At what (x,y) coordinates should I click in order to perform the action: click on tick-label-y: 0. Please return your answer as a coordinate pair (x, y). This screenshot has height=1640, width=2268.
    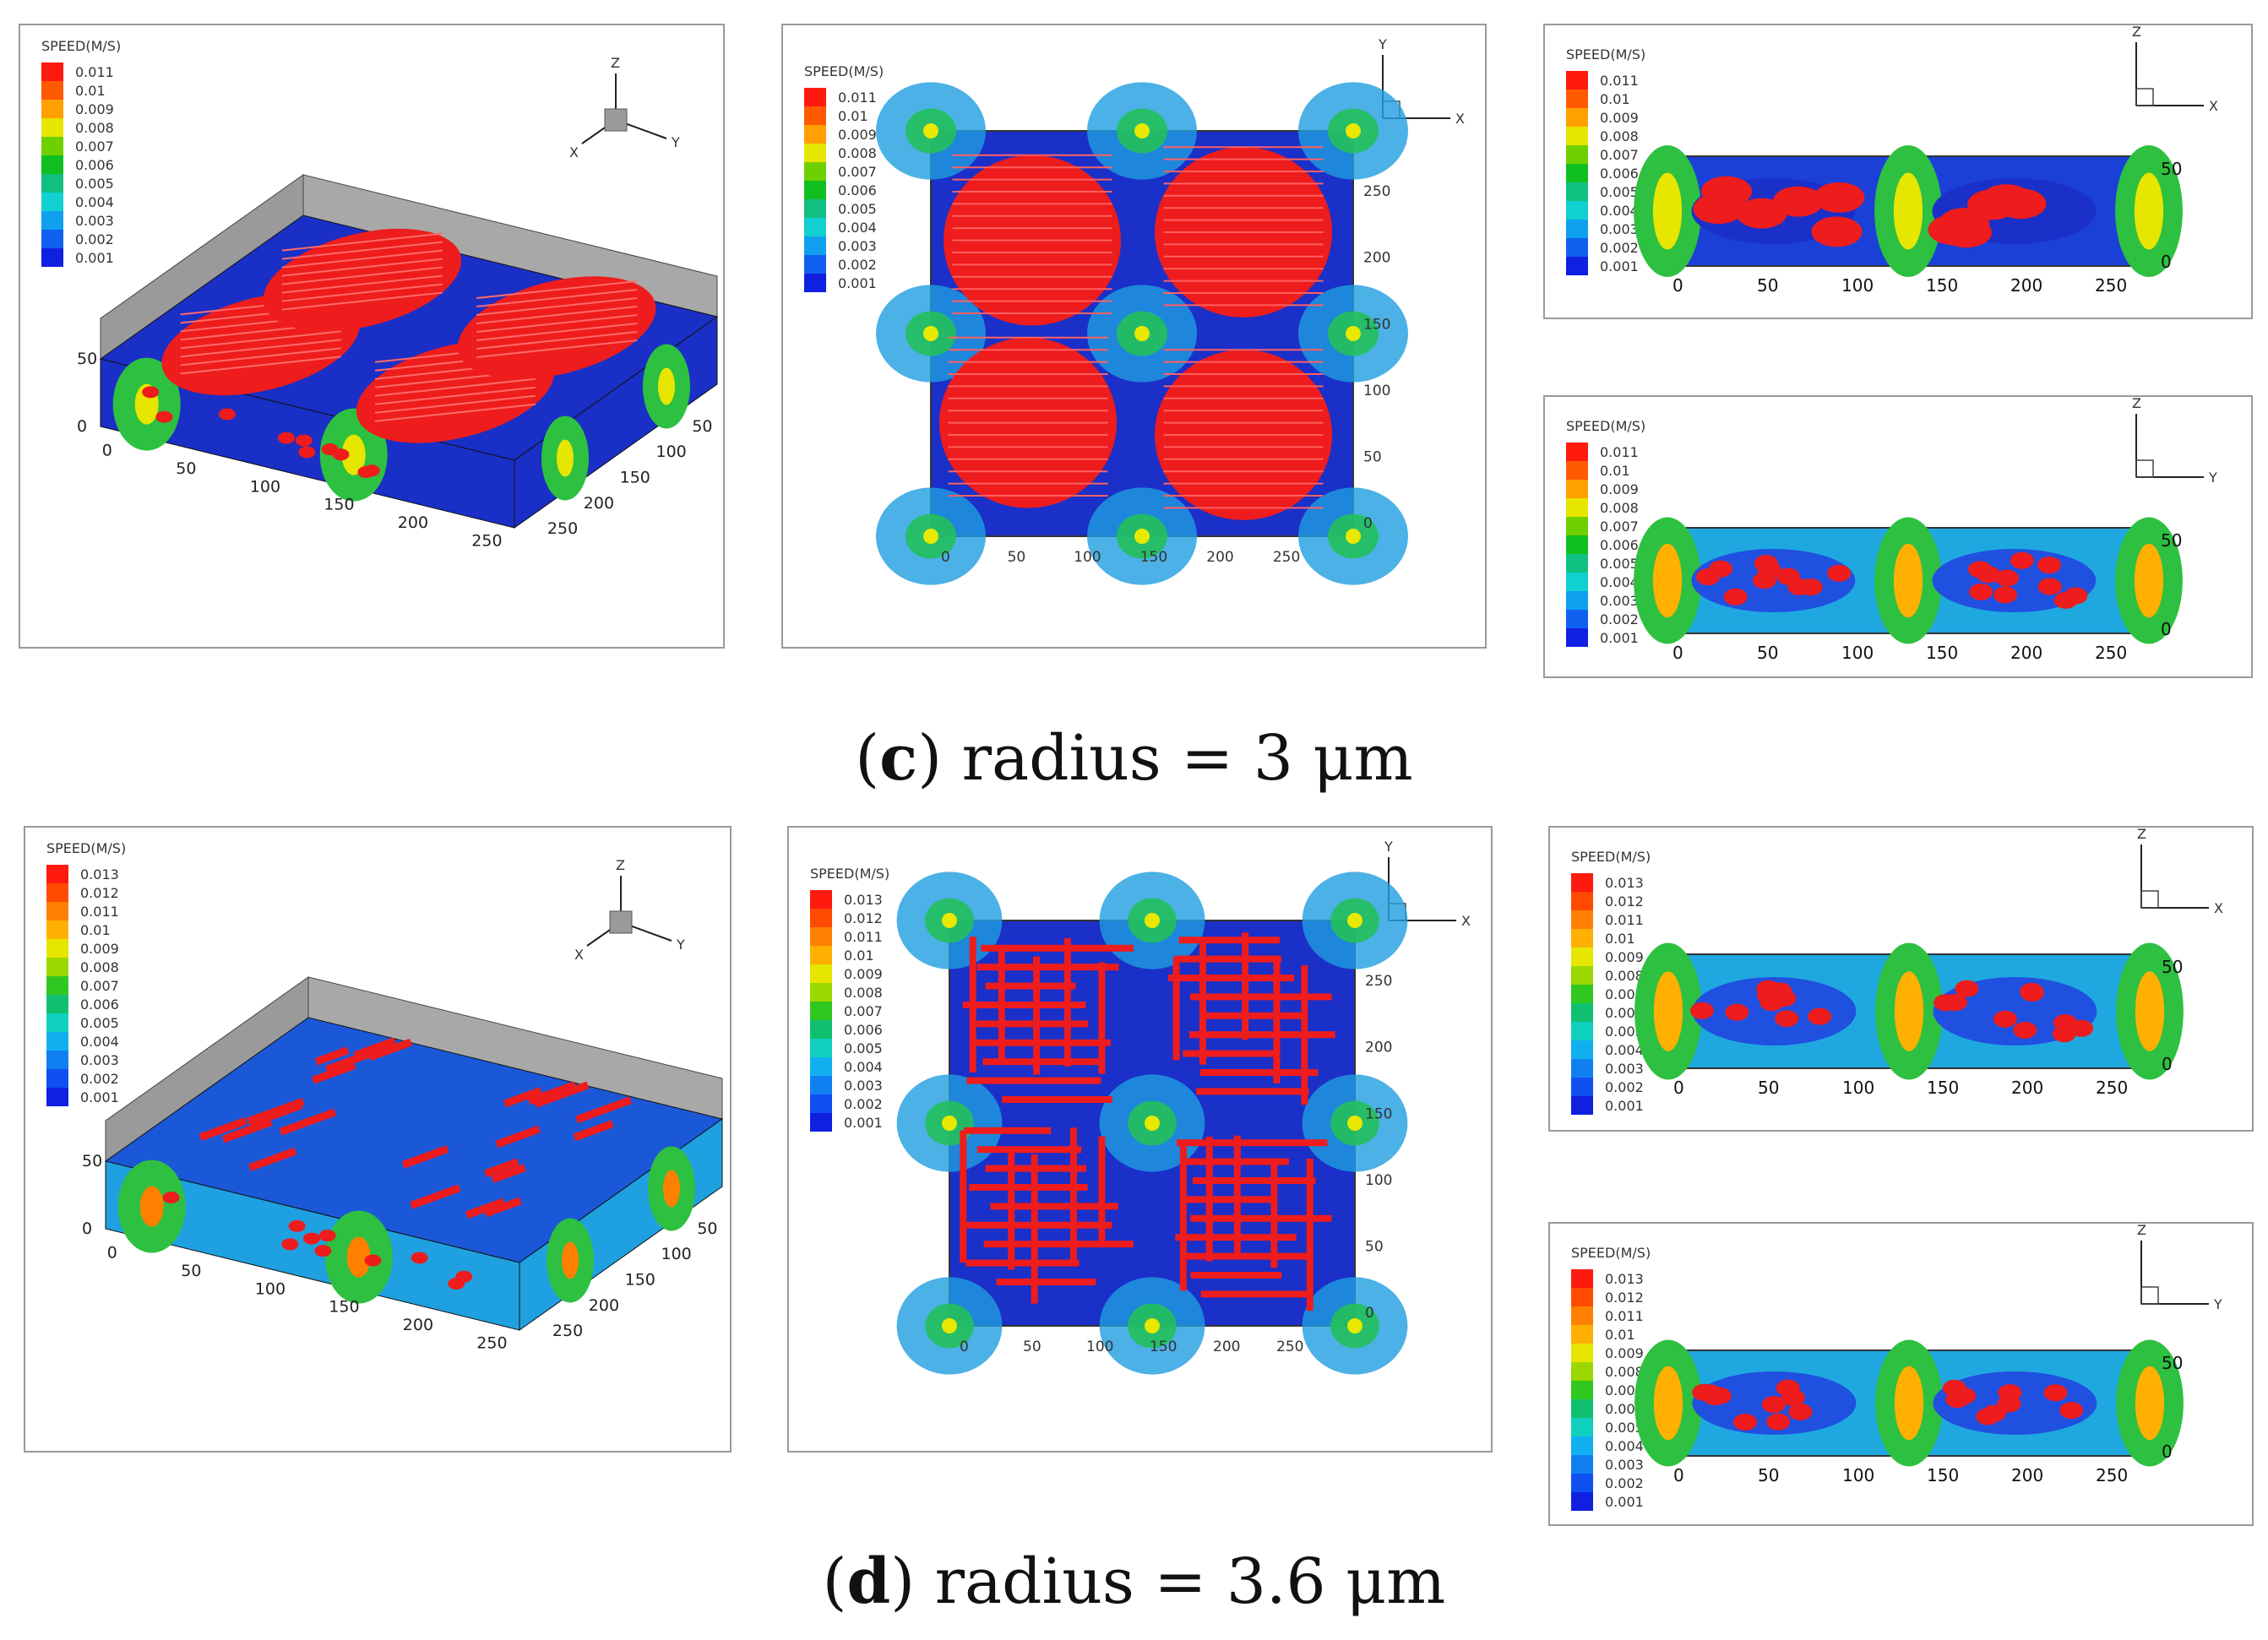
    Looking at the image, I should click on (1368, 523).